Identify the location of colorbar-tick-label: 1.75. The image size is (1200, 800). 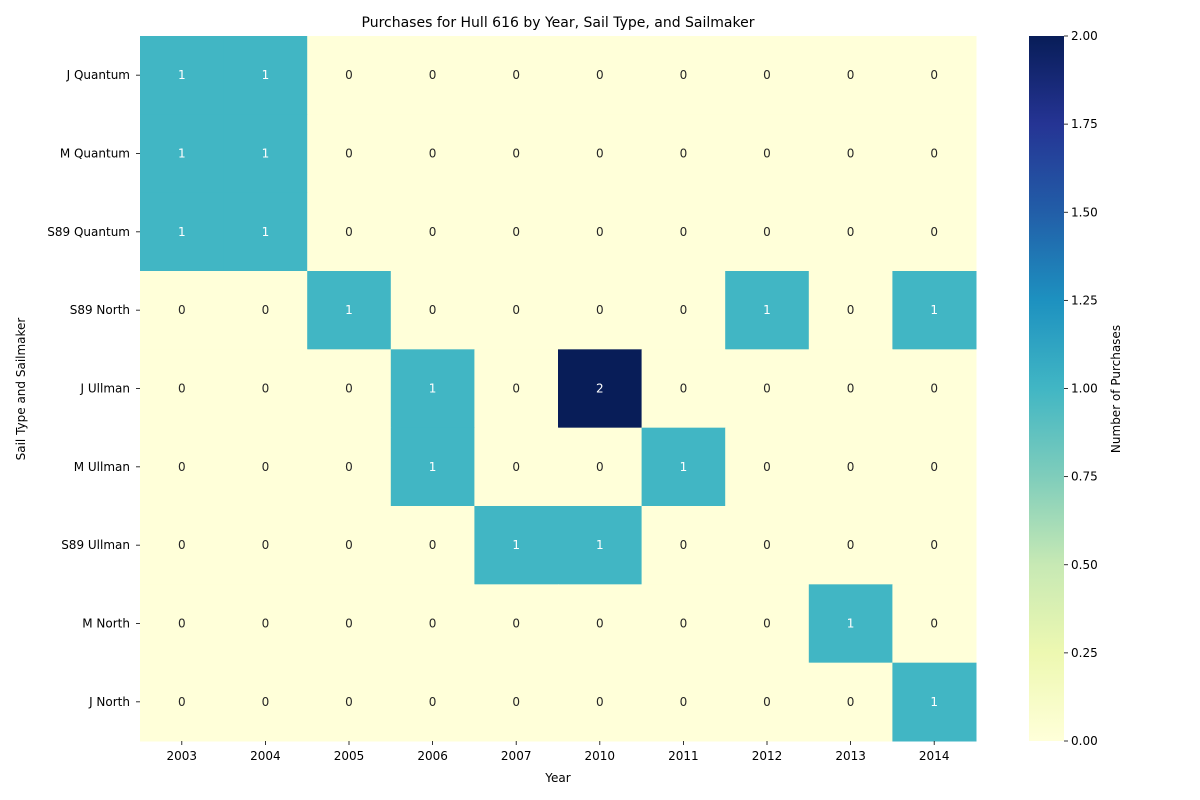
(1084, 124).